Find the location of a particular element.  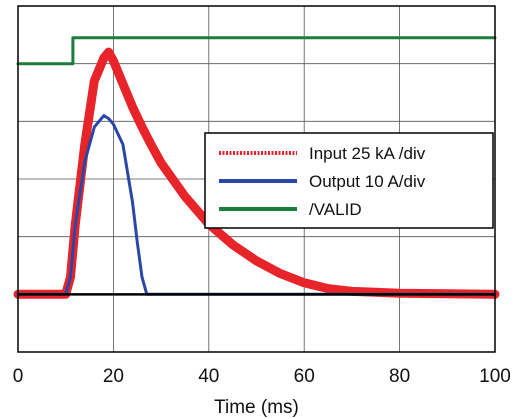

legend-label-2: Output 10 A/div is located at coordinates (367, 181).